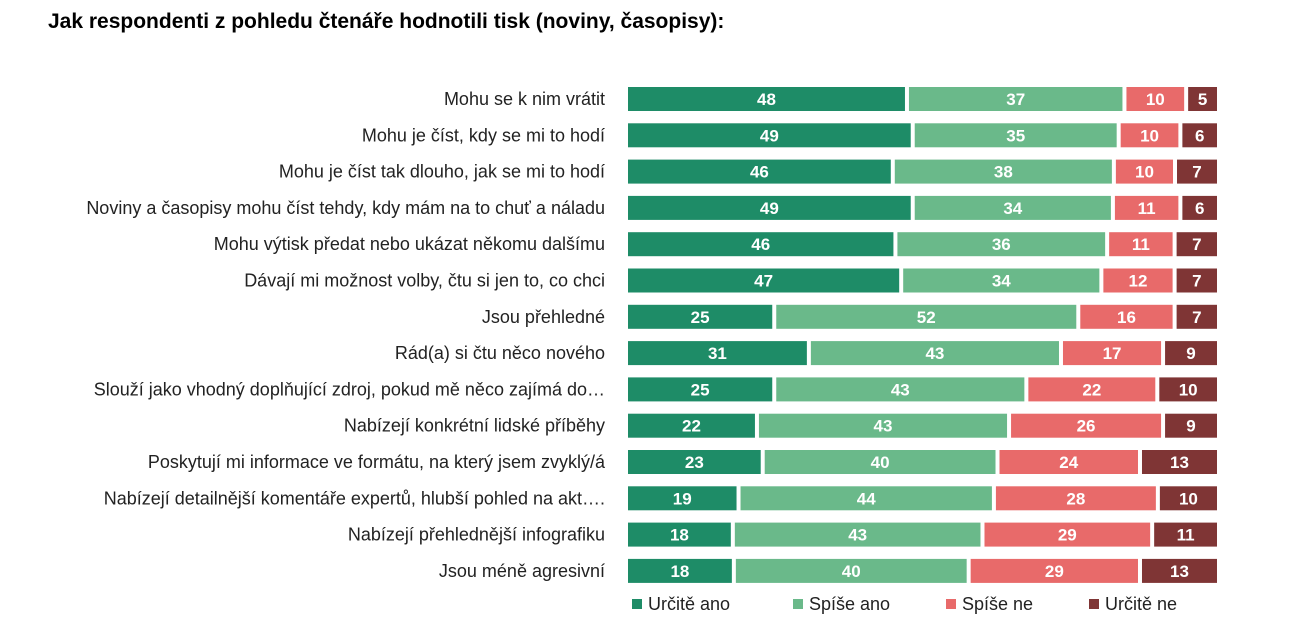  I want to click on legend-label: Spíše ano, so click(849, 604).